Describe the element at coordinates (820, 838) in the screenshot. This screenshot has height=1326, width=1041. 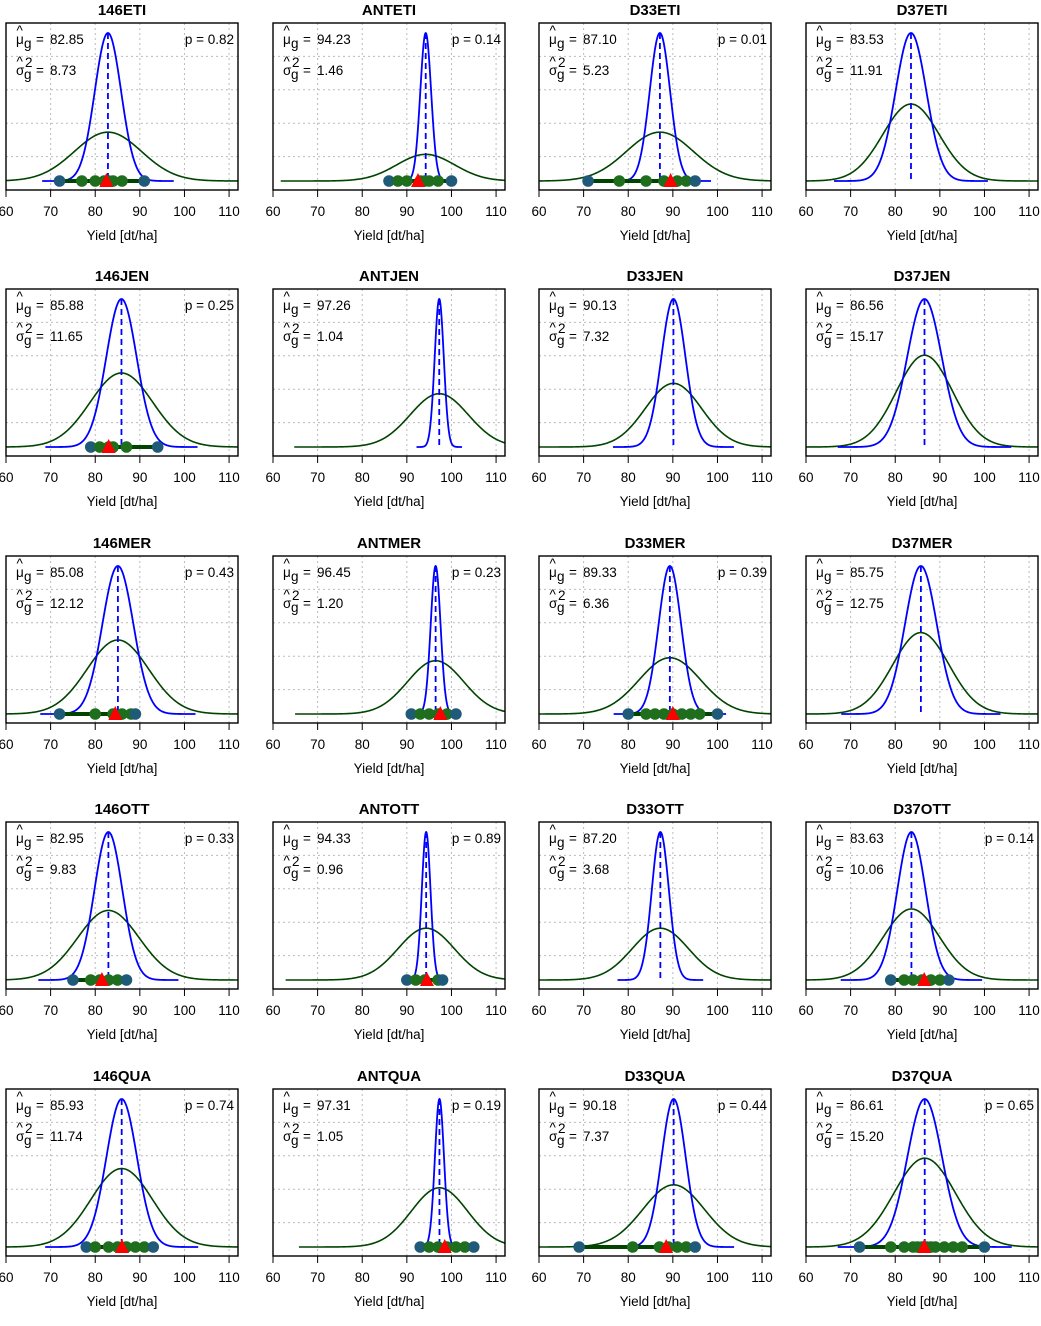
I see `mu-symbol: μ` at that location.